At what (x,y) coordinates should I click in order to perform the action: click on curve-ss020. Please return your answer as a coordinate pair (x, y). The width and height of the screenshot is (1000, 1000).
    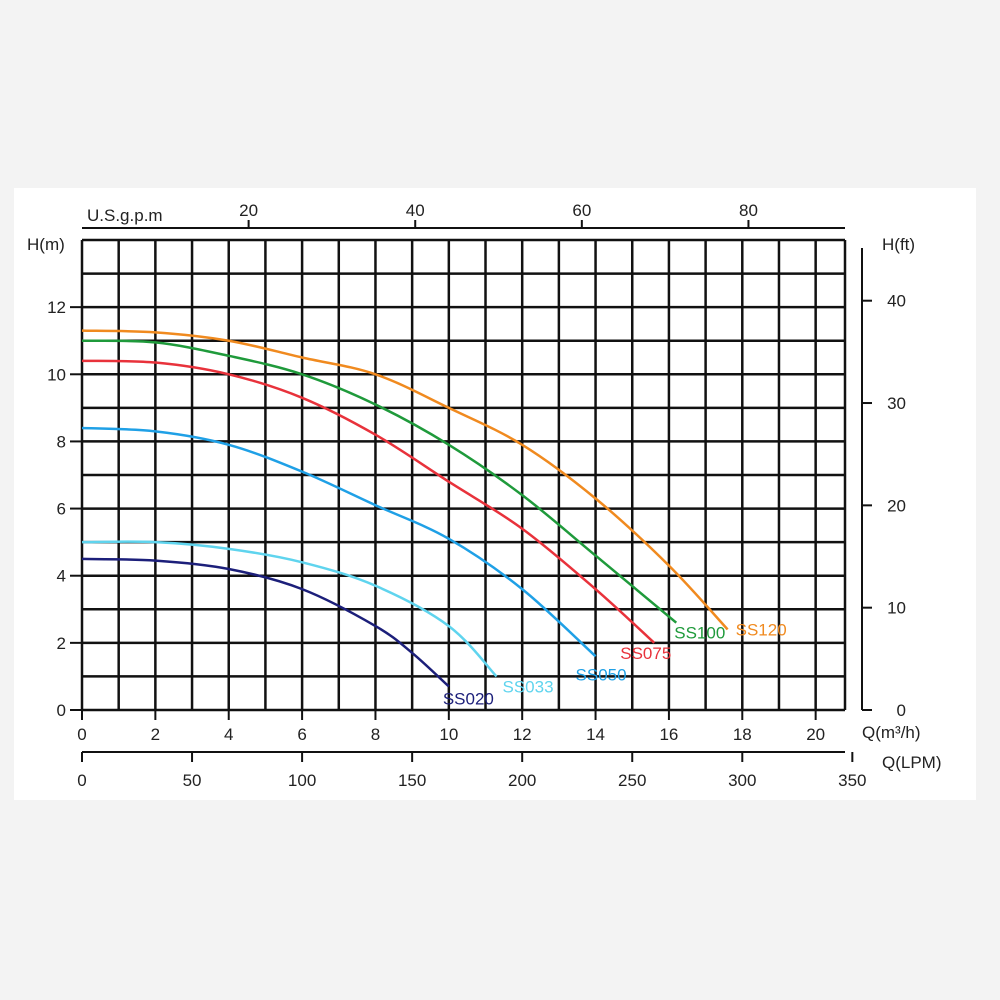
    Looking at the image, I should click on (265, 622).